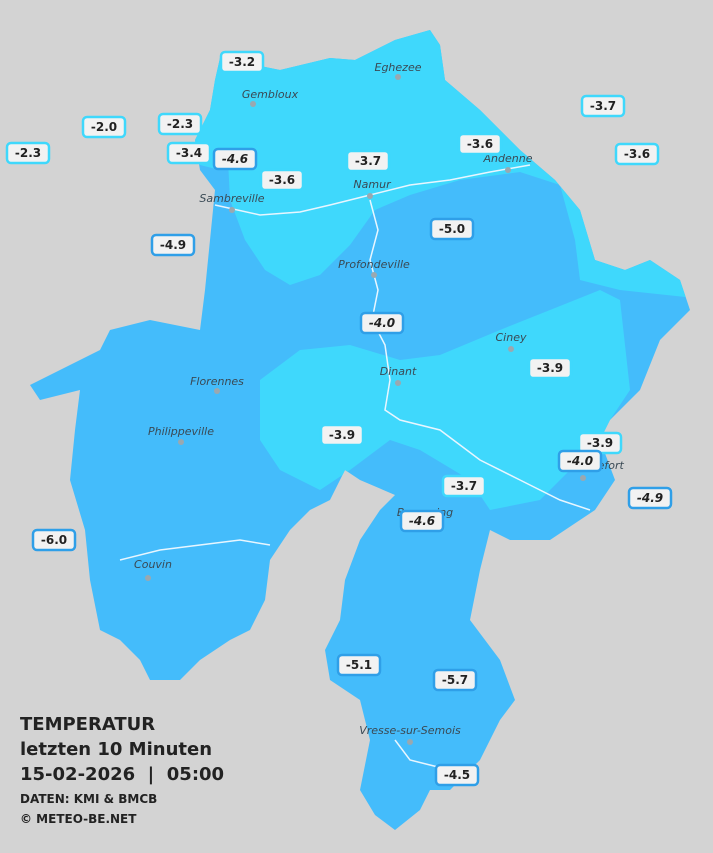 This screenshot has height=853, width=713. What do you see at coordinates (122, 774) in the screenshot?
I see `datetime: 15-02-2026 | 05:00` at bounding box center [122, 774].